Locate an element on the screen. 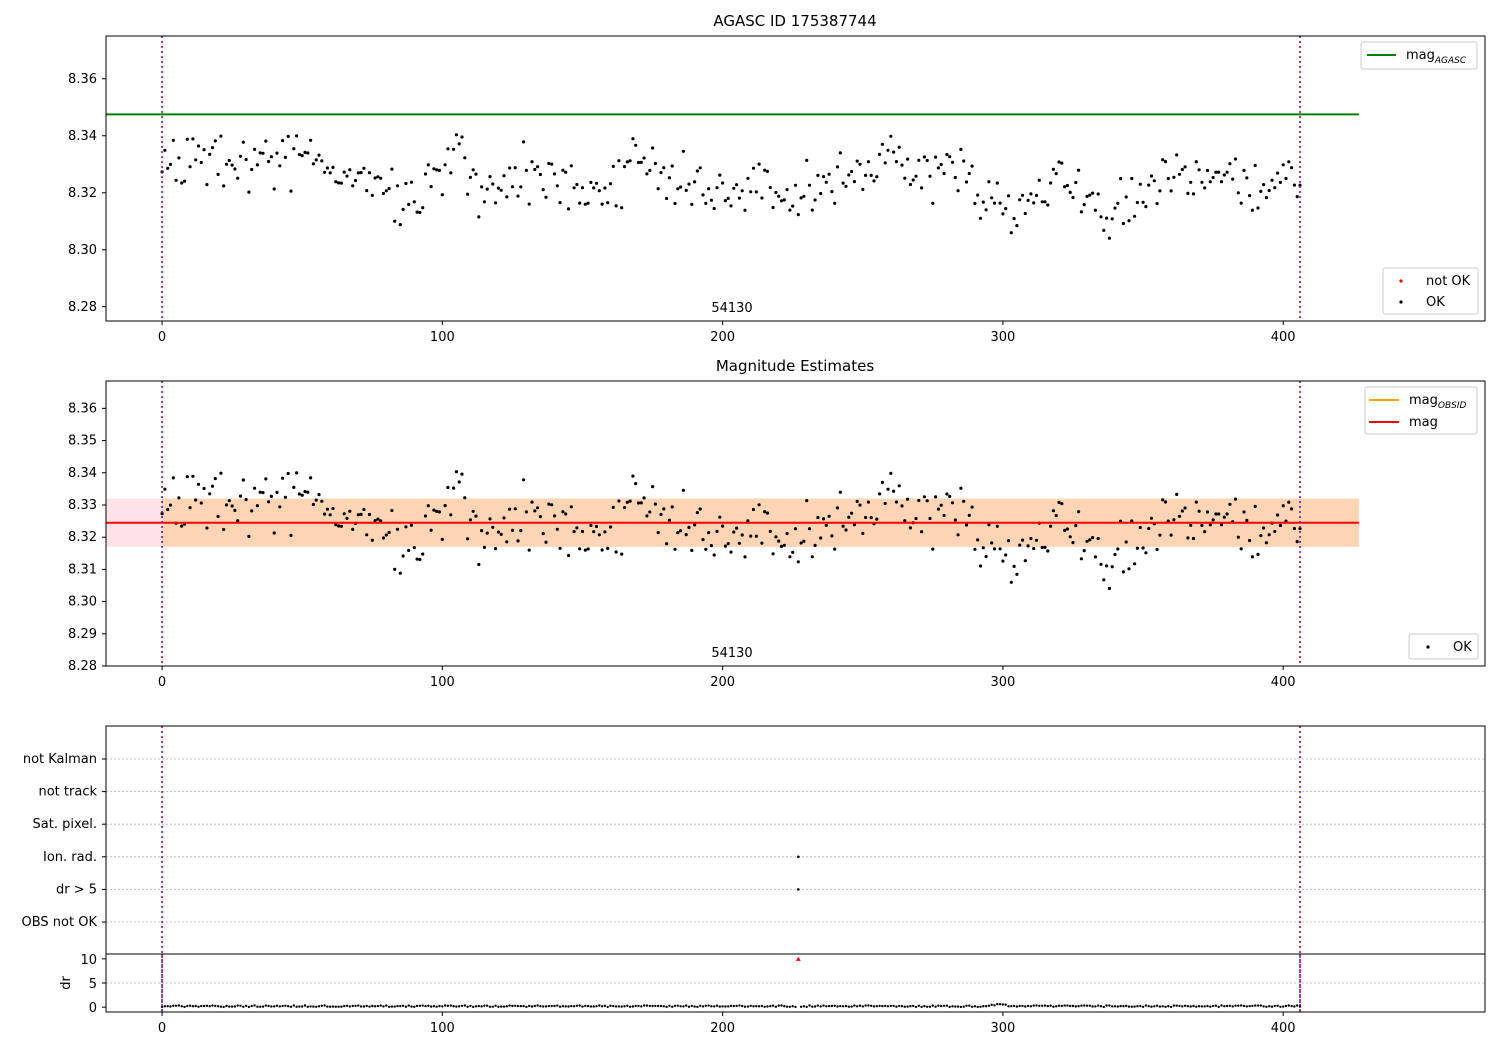 The height and width of the screenshot is (1050, 1500). x-tick-label: 0 is located at coordinates (162, 682).